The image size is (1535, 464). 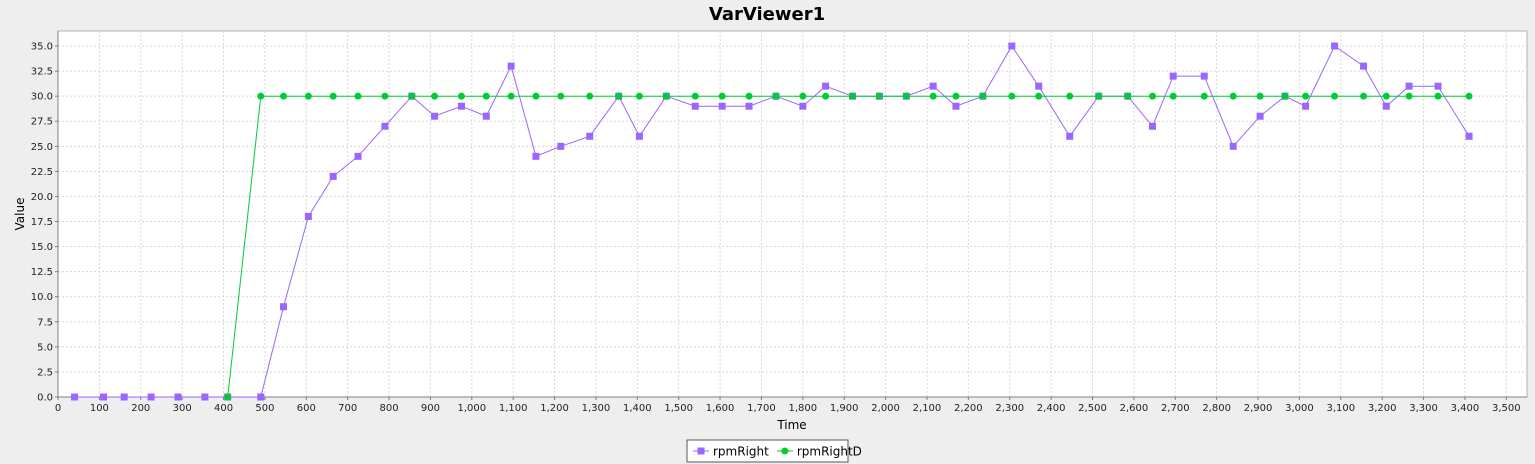 I want to click on x-tick-label: 1,200, so click(x=554, y=408).